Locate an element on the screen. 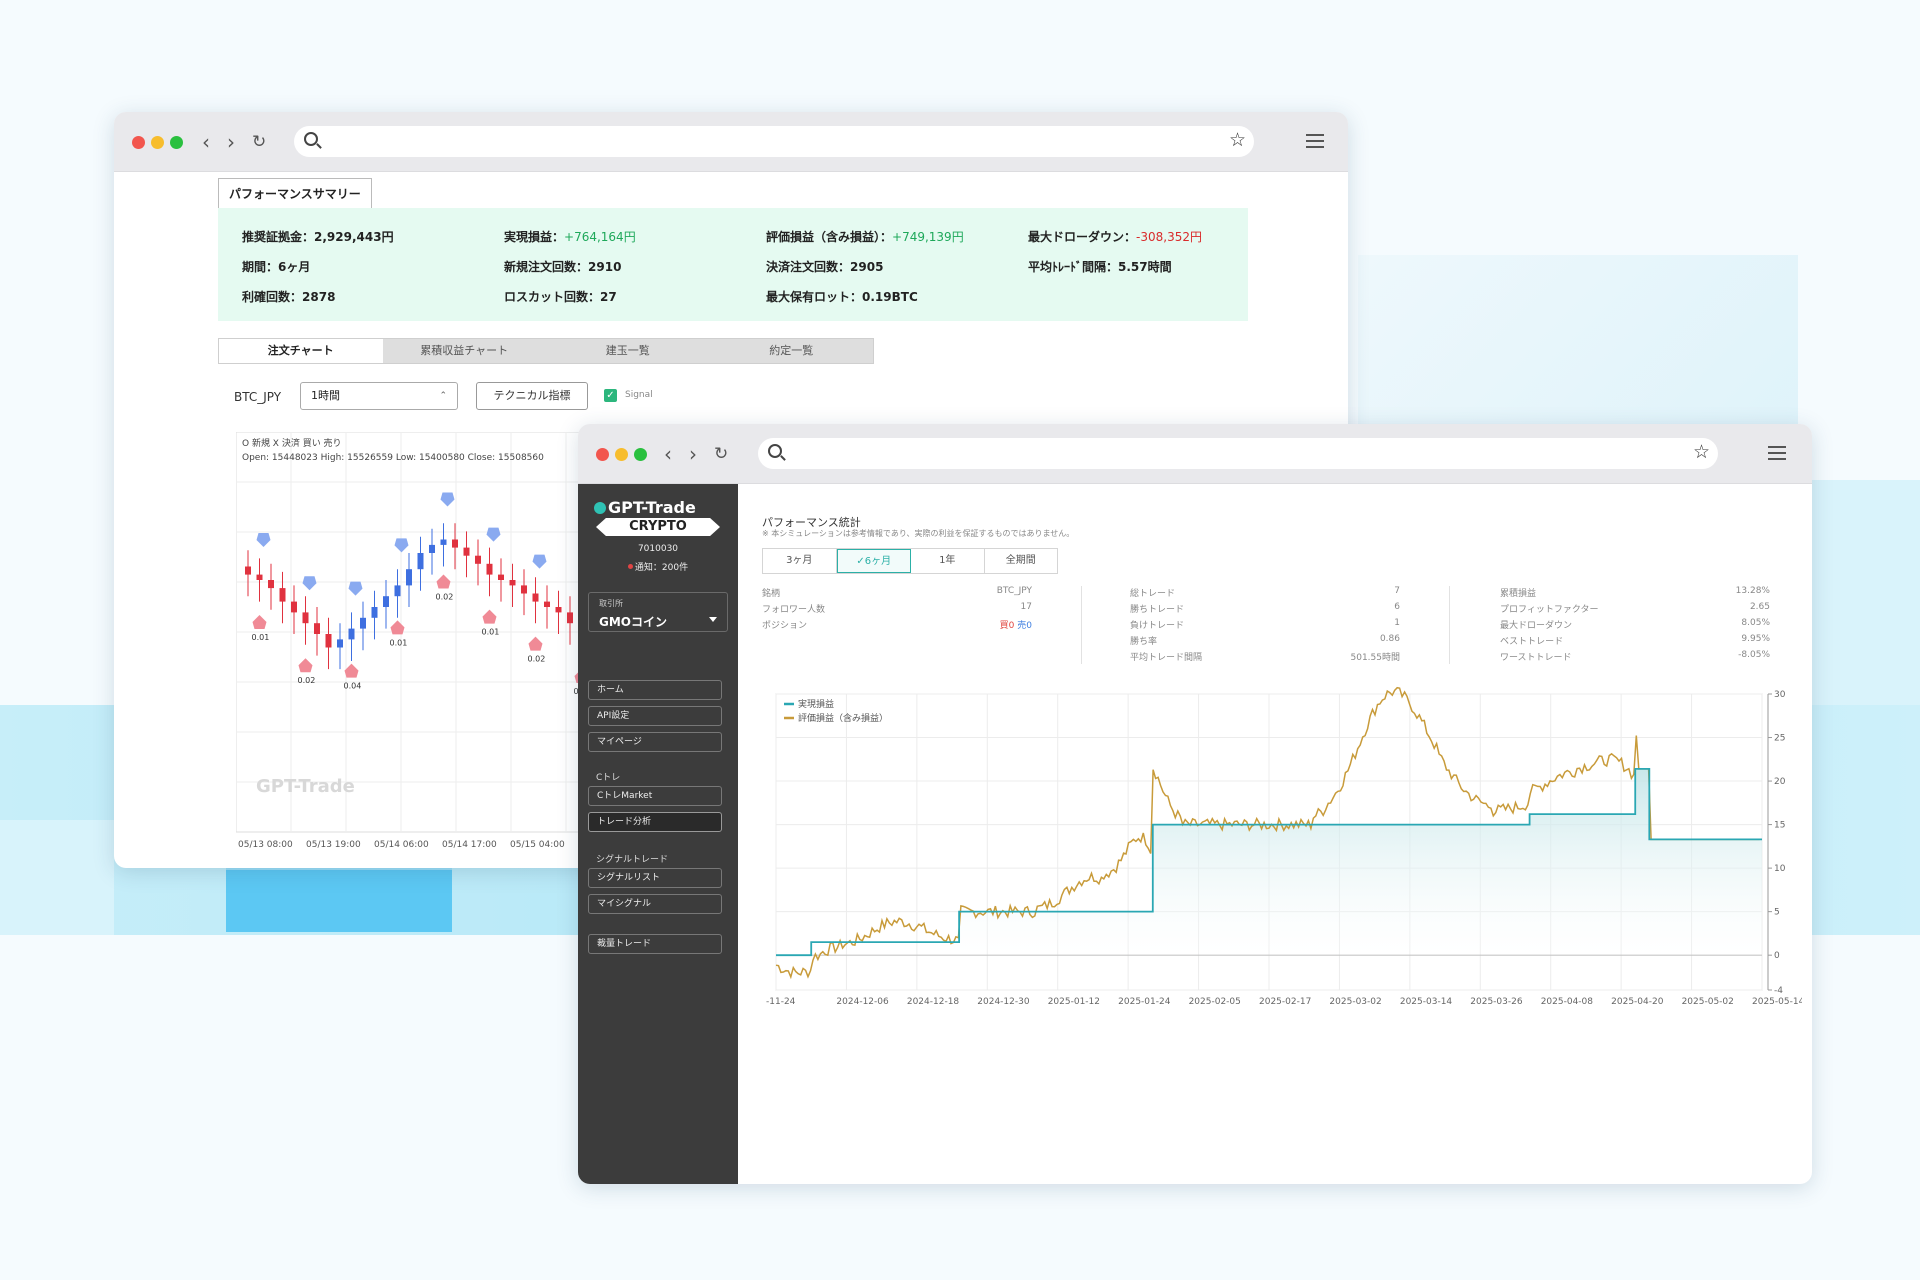  stats-divider is located at coordinates (1081, 625).